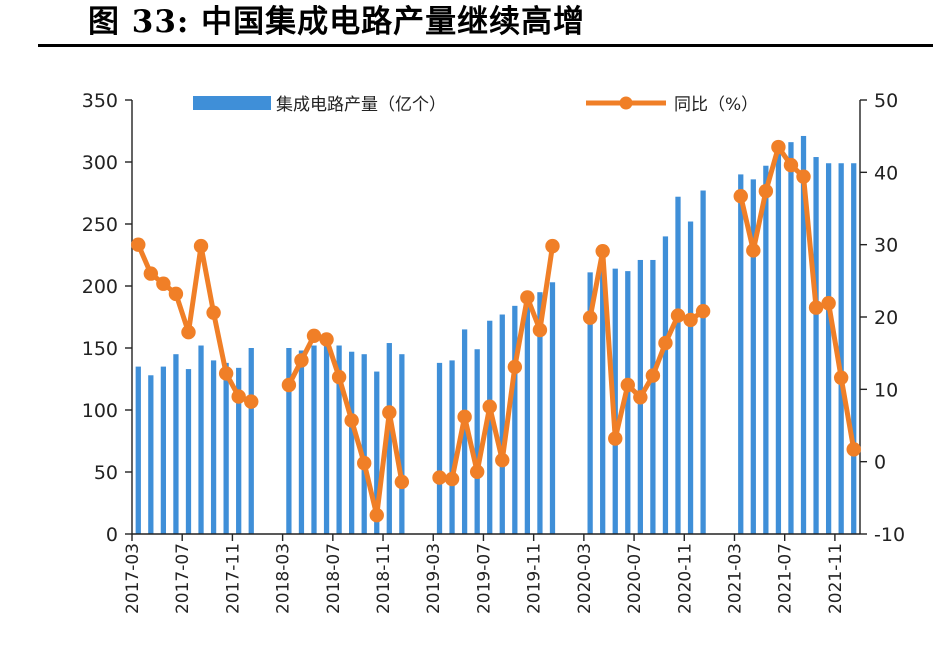 Image resolution: width=948 pixels, height=656 pixels. Describe the element at coordinates (232, 103) in the screenshot. I see `legend-bar-swatch` at that location.